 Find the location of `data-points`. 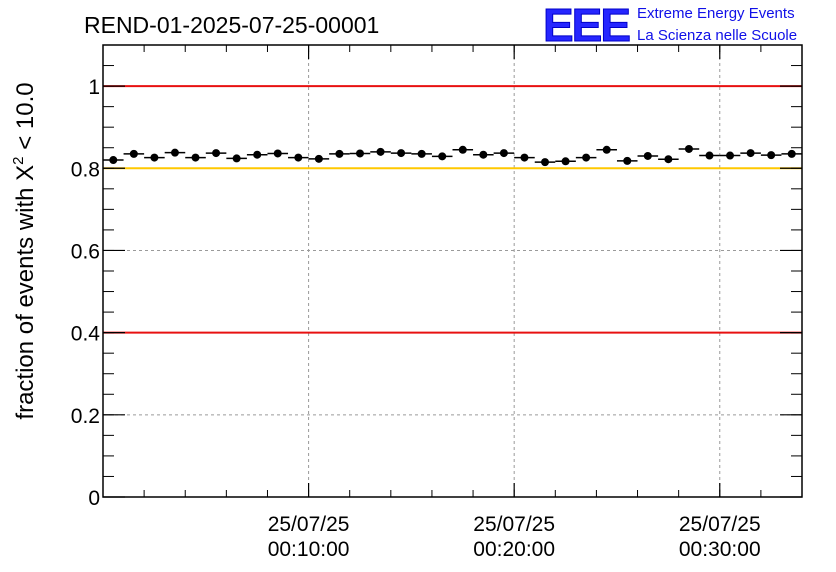

data-points is located at coordinates (452, 155).